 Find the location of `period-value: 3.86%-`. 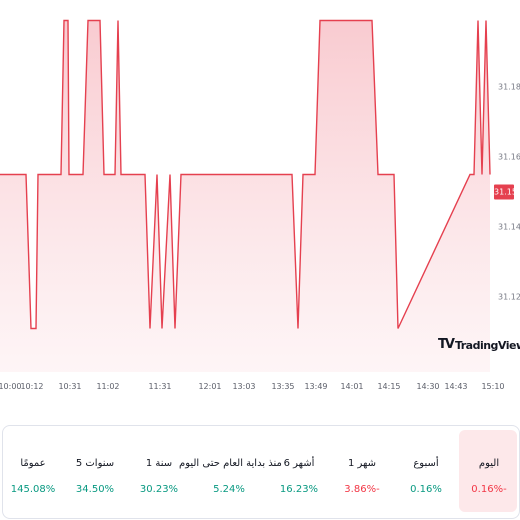

period-value: 3.86%- is located at coordinates (362, 489).